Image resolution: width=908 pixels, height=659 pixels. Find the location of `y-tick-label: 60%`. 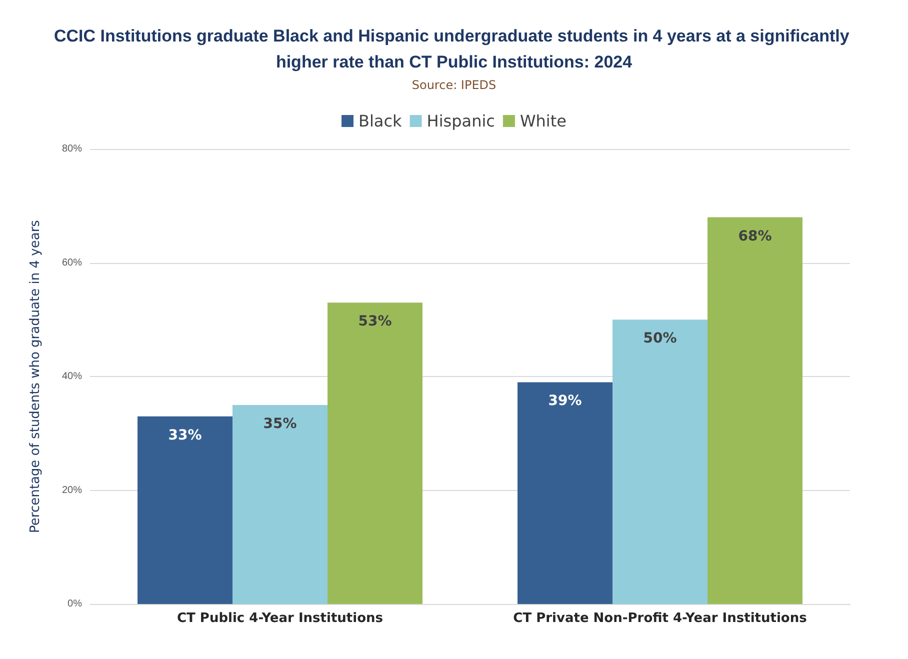

y-tick-label: 60% is located at coordinates (72, 262).